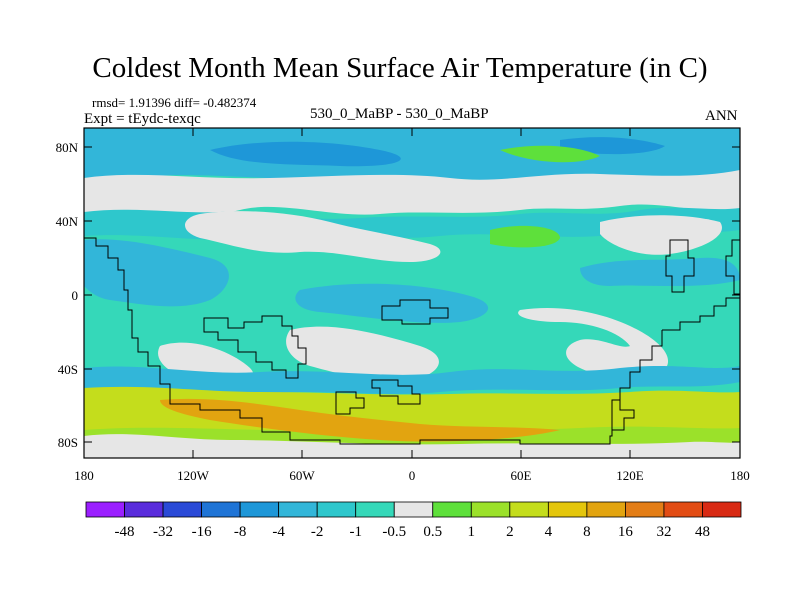 The height and width of the screenshot is (600, 800). What do you see at coordinates (412, 193) in the screenshot?
I see `north-white-band` at bounding box center [412, 193].